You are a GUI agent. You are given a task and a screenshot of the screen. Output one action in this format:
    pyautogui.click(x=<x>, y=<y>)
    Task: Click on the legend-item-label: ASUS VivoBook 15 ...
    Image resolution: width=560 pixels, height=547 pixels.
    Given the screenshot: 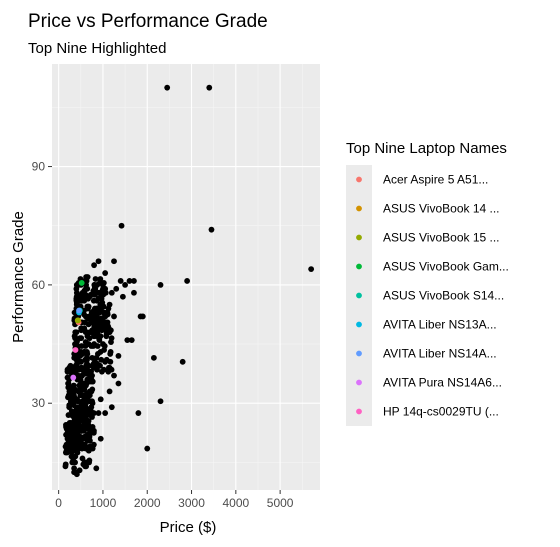 What is the action you would take?
    pyautogui.click(x=441, y=238)
    